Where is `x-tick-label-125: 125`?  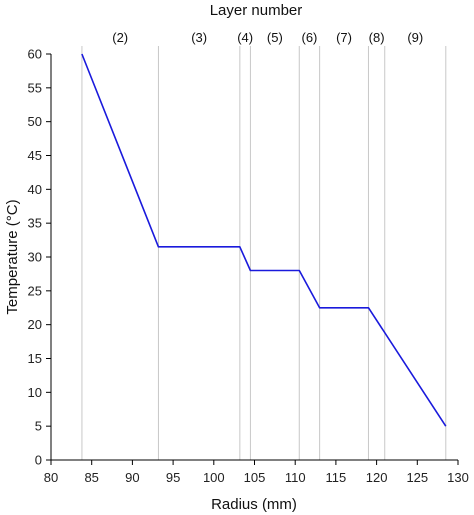
x-tick-label-125: 125 is located at coordinates (417, 477).